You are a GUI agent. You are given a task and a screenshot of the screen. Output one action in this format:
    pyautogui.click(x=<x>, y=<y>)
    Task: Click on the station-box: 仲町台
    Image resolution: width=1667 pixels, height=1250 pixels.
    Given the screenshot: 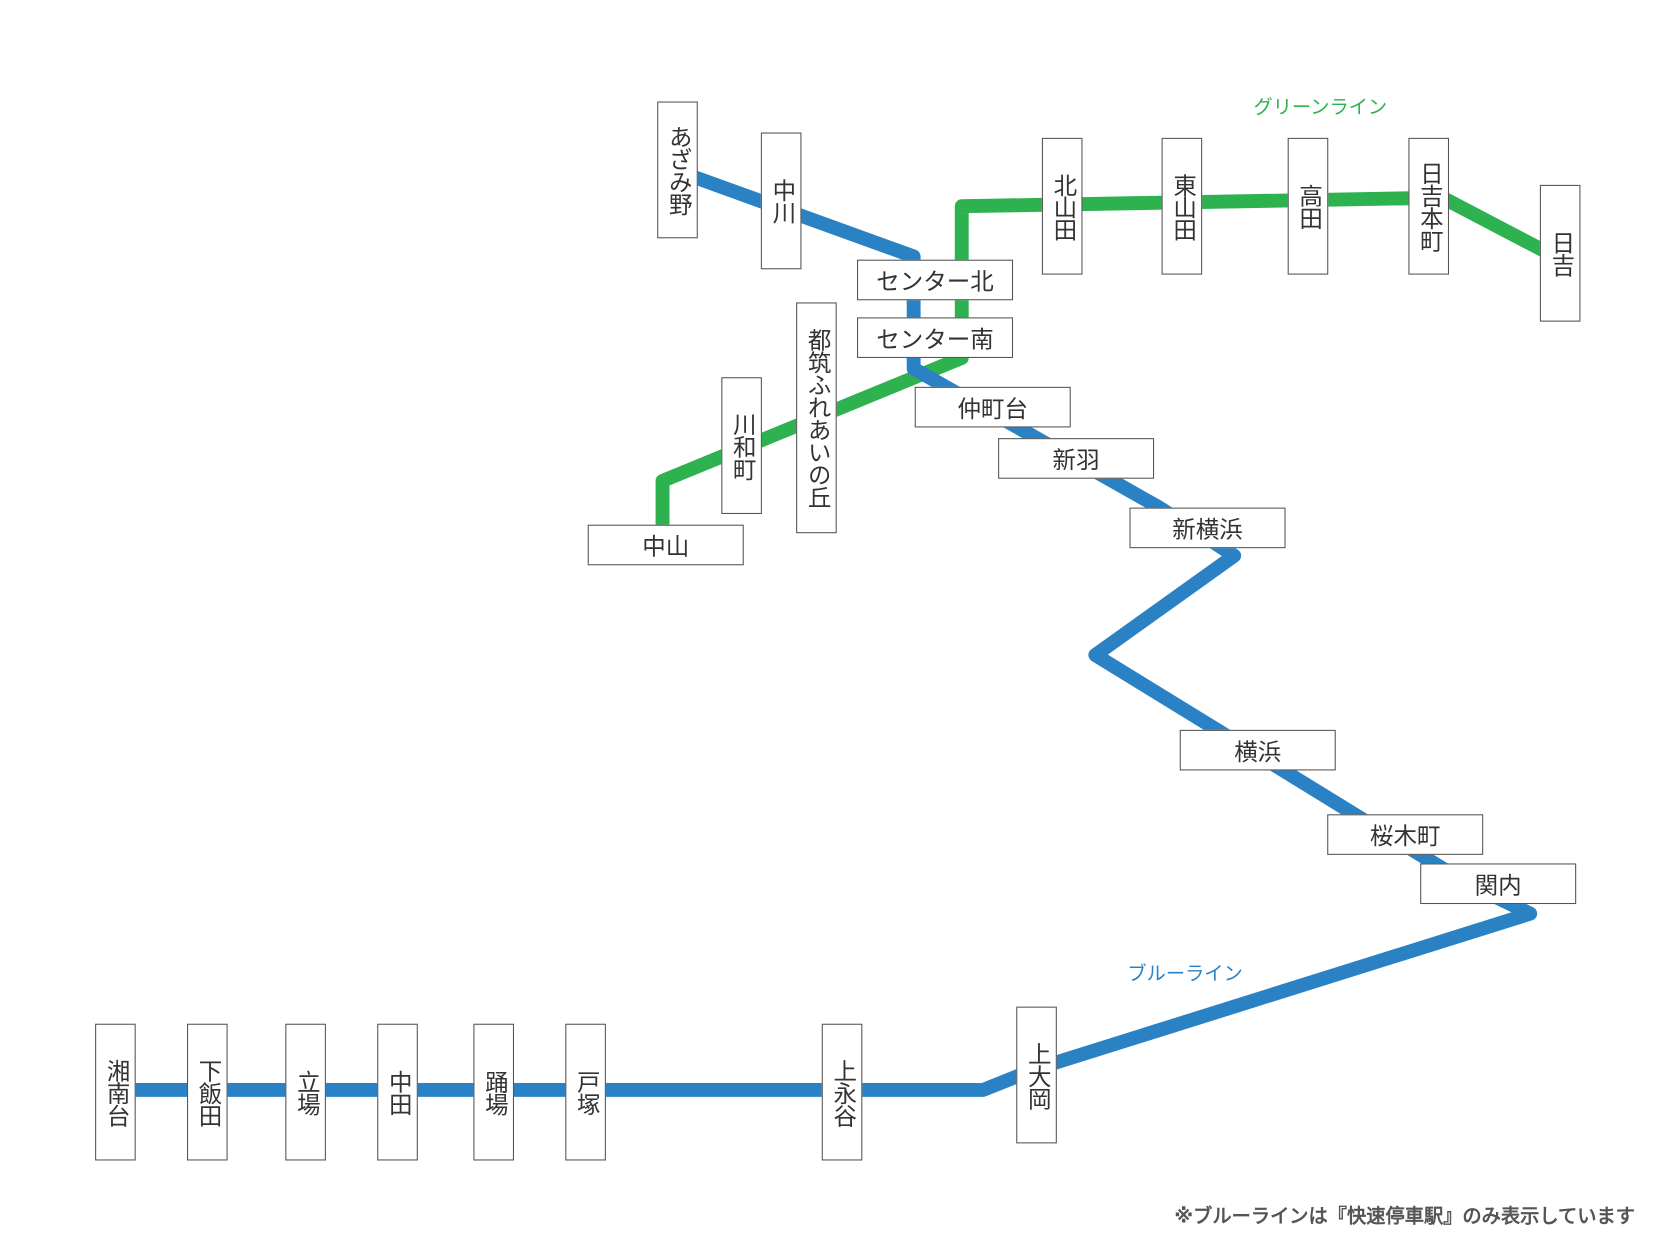 What is the action you would take?
    pyautogui.click(x=992, y=407)
    